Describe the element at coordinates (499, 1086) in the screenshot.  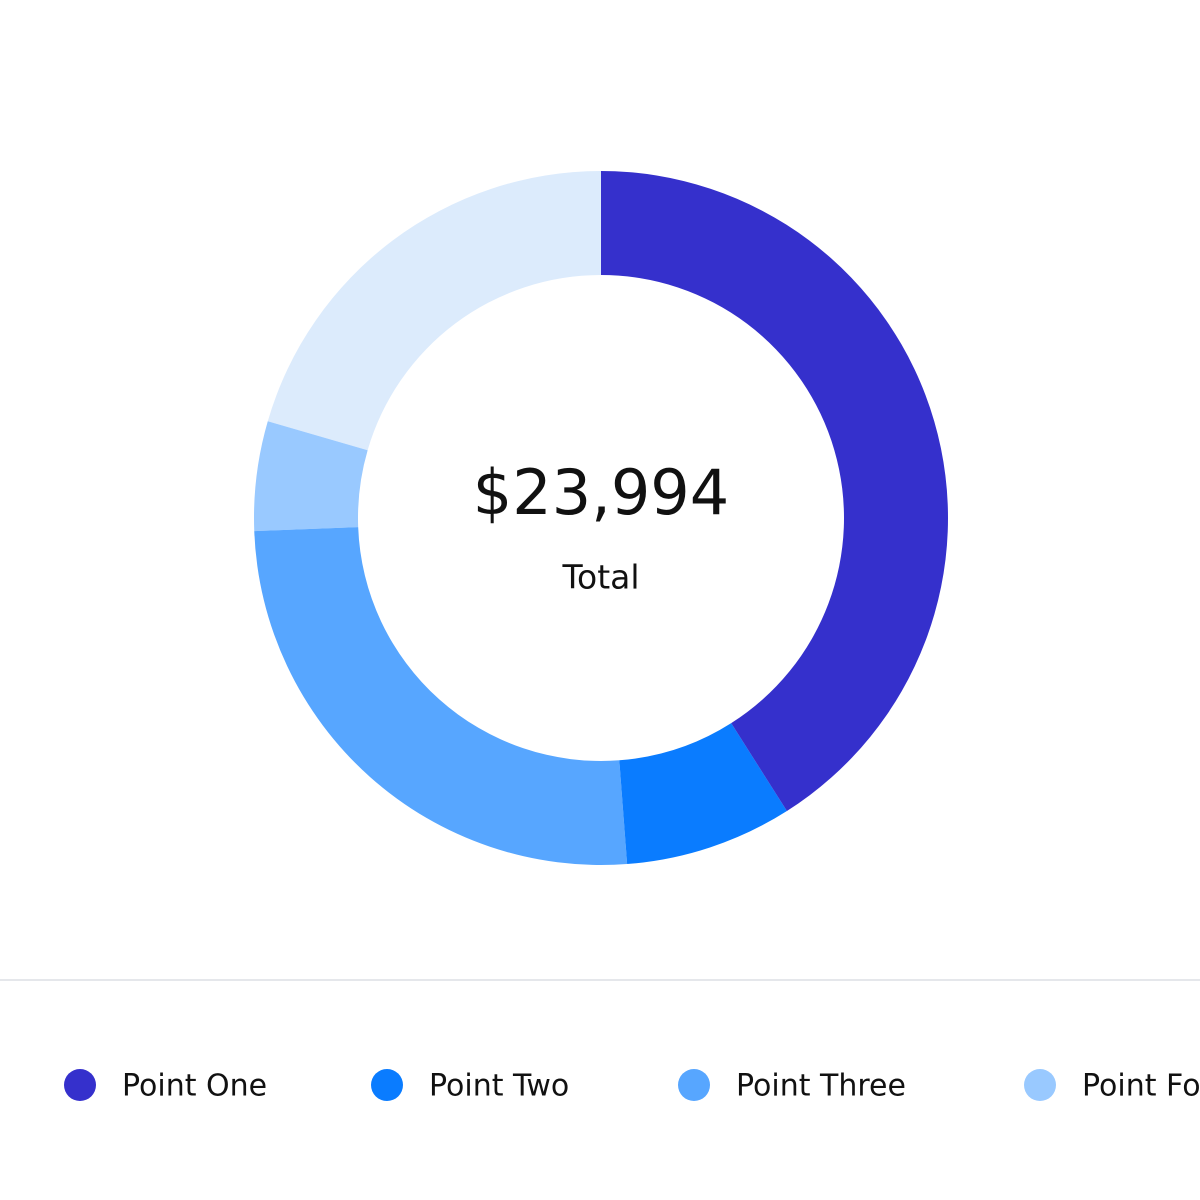
I see `legend-label: Point Two` at that location.